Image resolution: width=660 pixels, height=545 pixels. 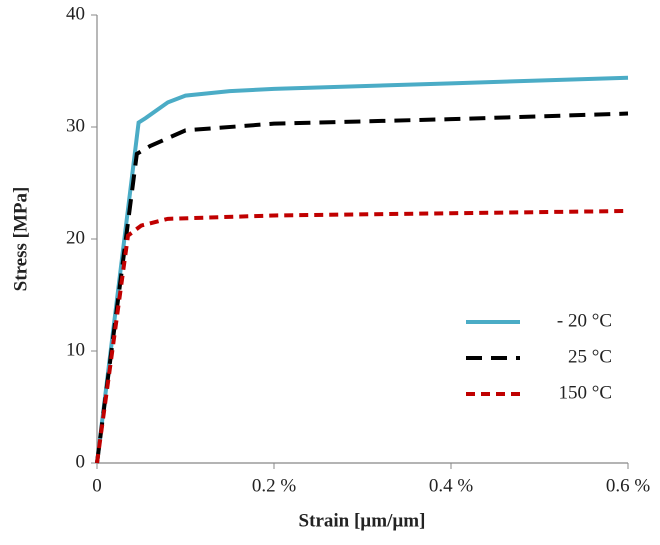 What do you see at coordinates (585, 392) in the screenshot?
I see `legend-label: 150 °C` at bounding box center [585, 392].